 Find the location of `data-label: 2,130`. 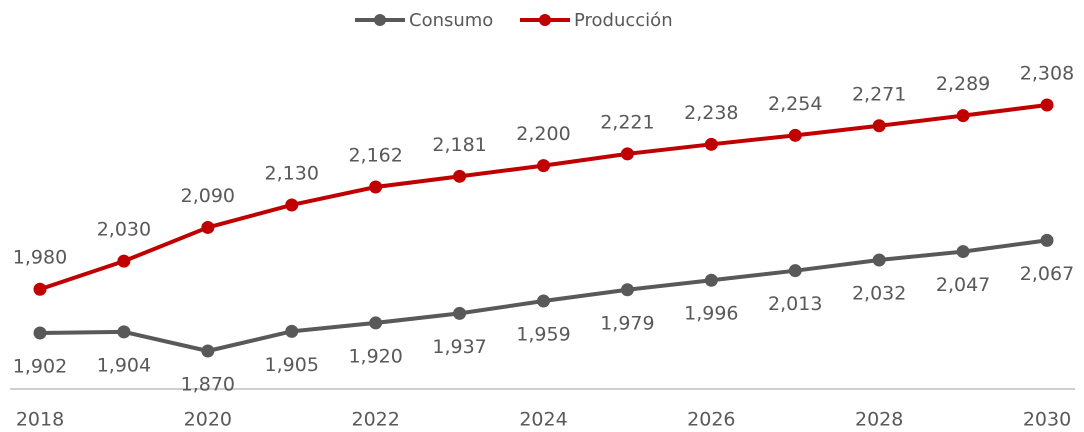

data-label: 2,130 is located at coordinates (292, 173).